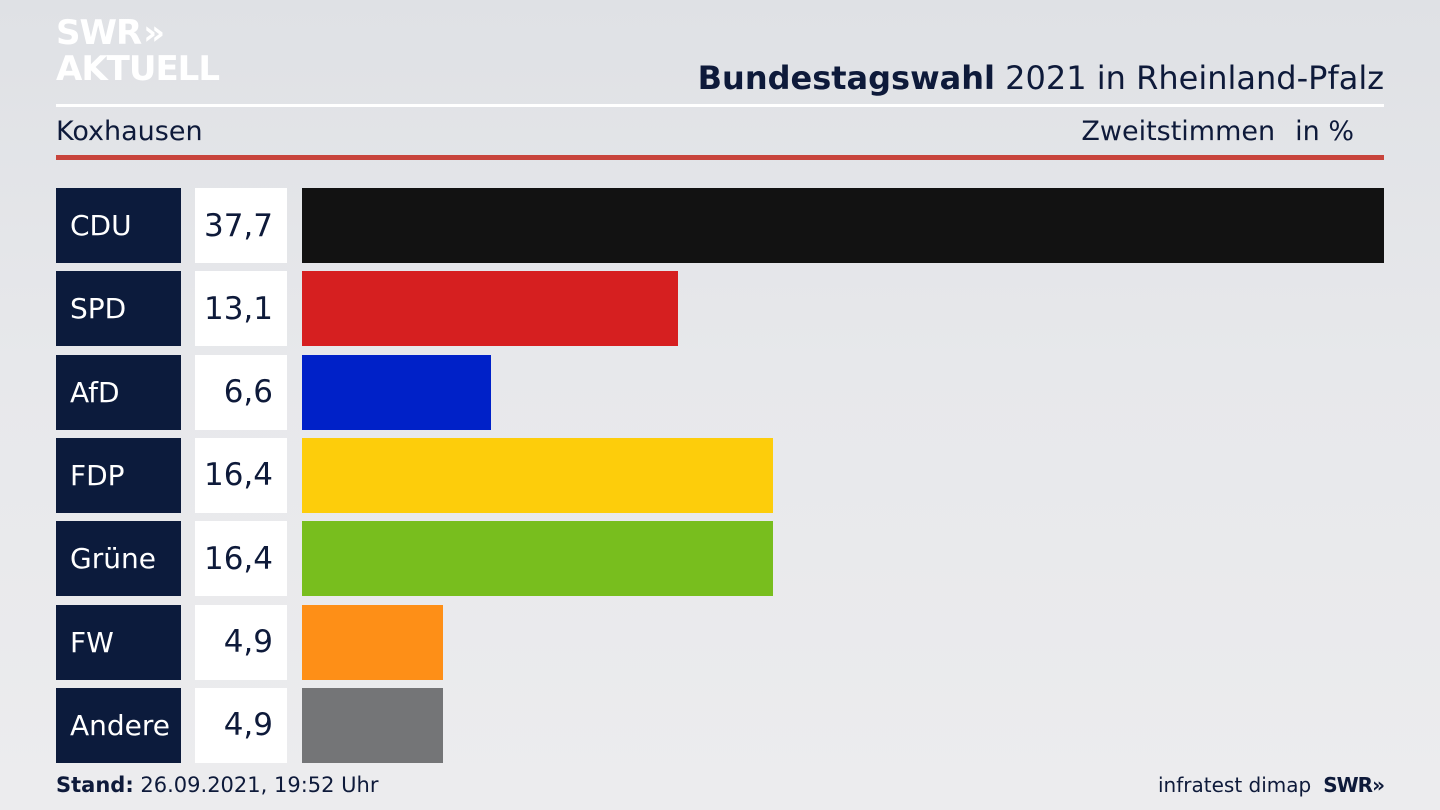  What do you see at coordinates (118, 309) in the screenshot?
I see `party-label-spd: SPD` at bounding box center [118, 309].